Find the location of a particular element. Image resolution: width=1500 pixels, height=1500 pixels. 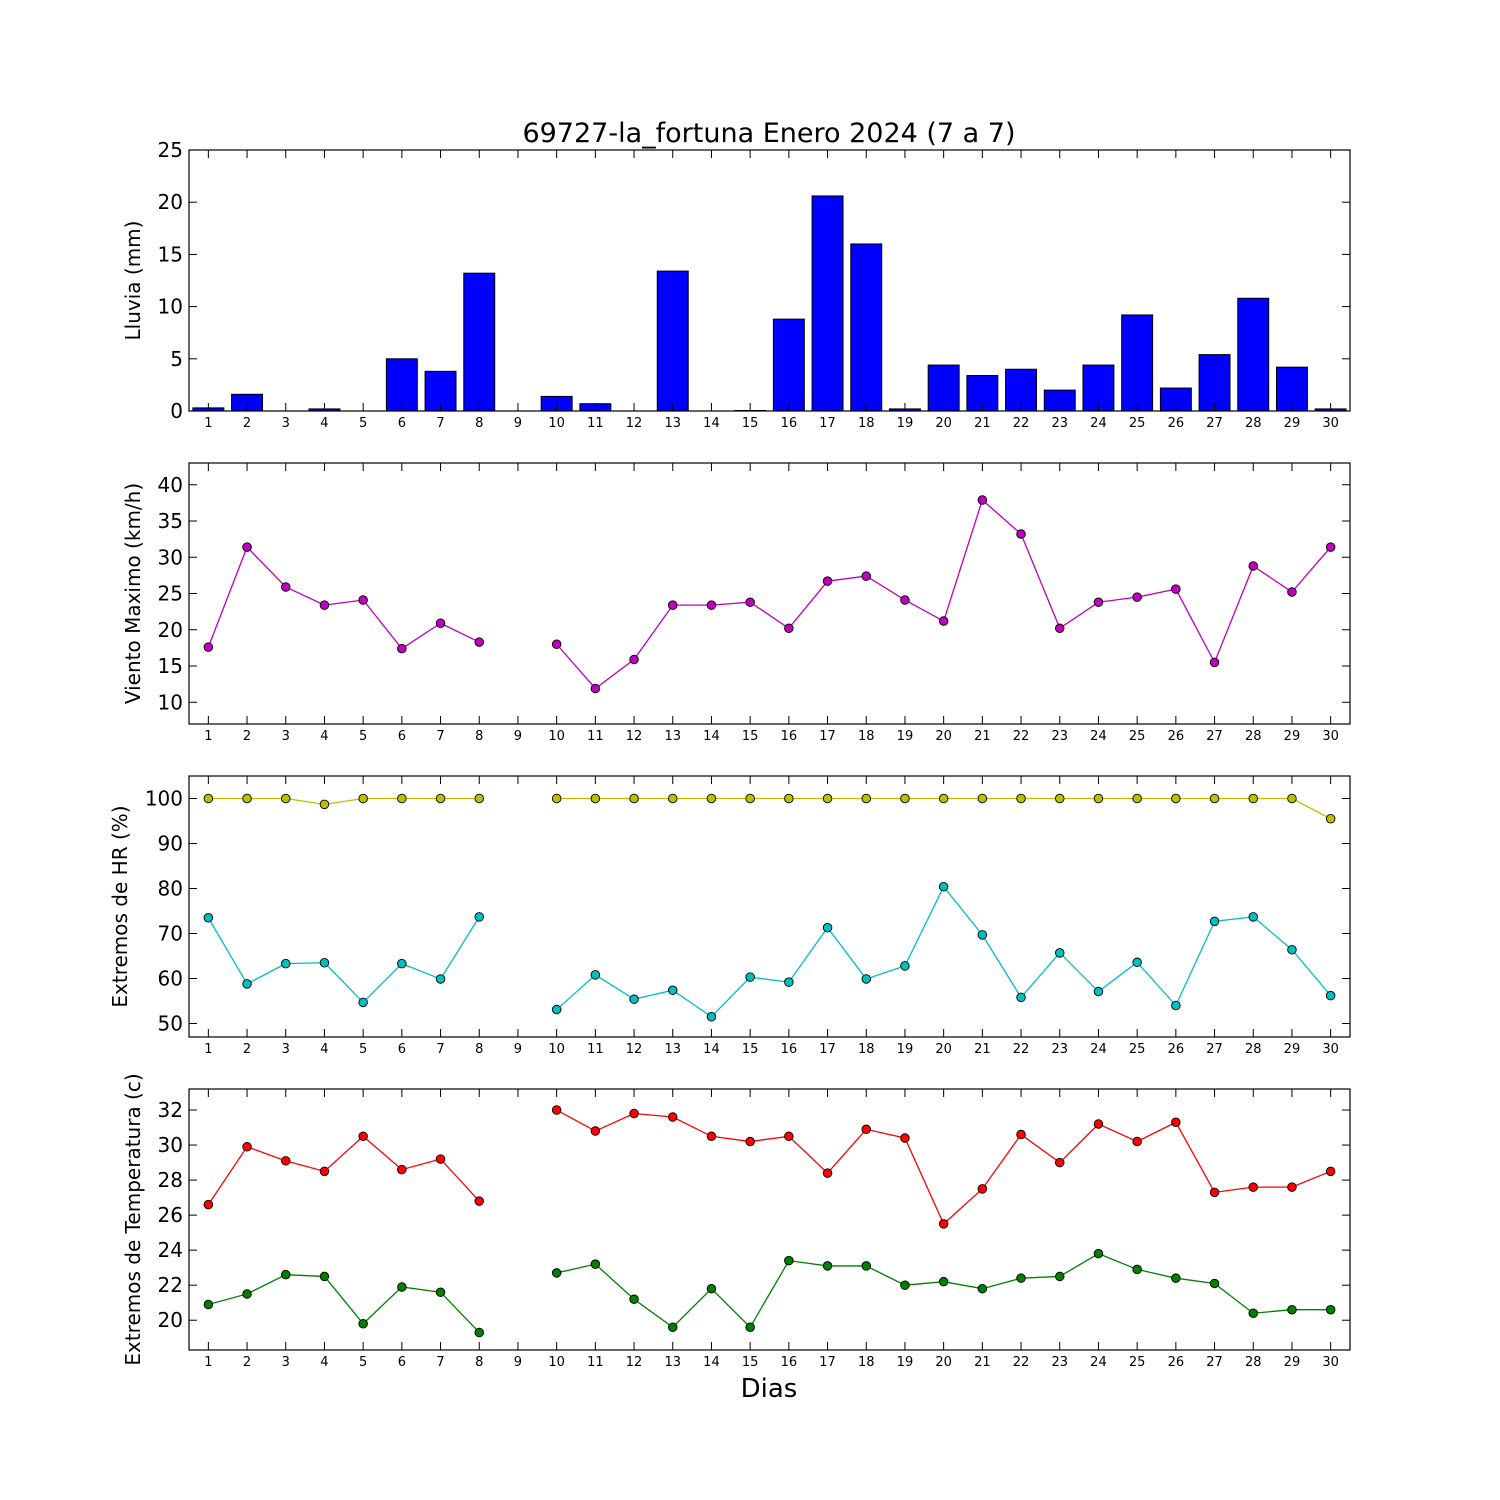

x-tick-label: 13 is located at coordinates (672, 1049).